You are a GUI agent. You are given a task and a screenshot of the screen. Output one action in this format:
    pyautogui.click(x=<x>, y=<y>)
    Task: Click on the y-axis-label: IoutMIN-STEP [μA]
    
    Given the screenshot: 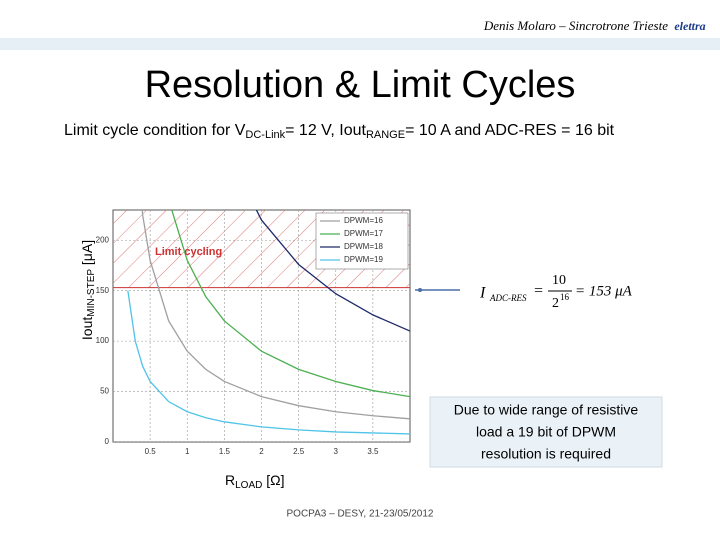 What is the action you would take?
    pyautogui.click(x=88, y=290)
    